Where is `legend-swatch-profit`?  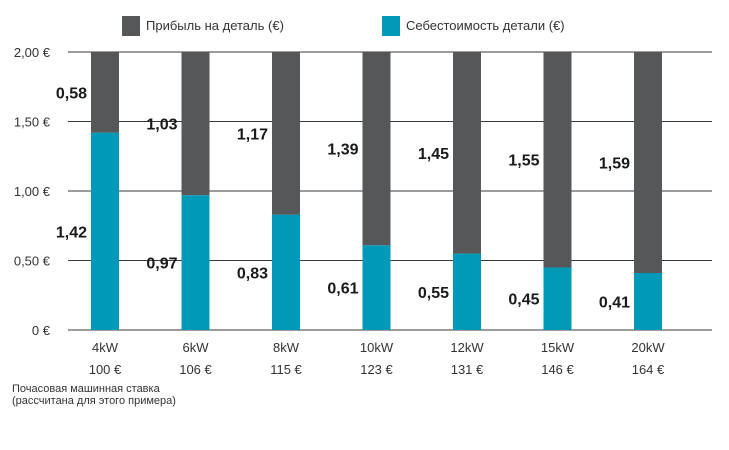 legend-swatch-profit is located at coordinates (131, 26).